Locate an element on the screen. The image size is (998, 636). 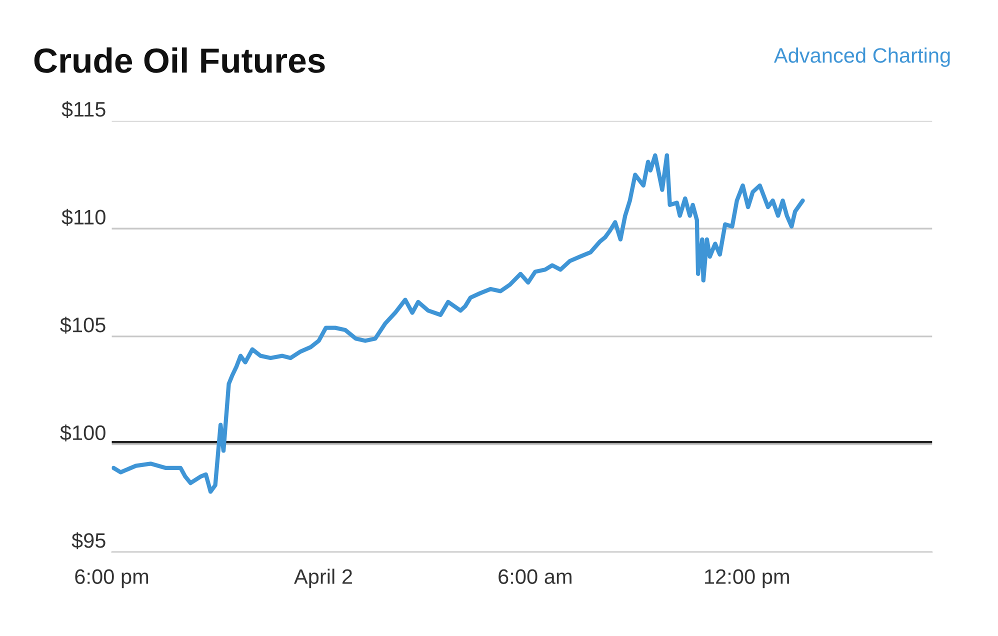
chart-title: Crude Oil Futures is located at coordinates (179, 60).